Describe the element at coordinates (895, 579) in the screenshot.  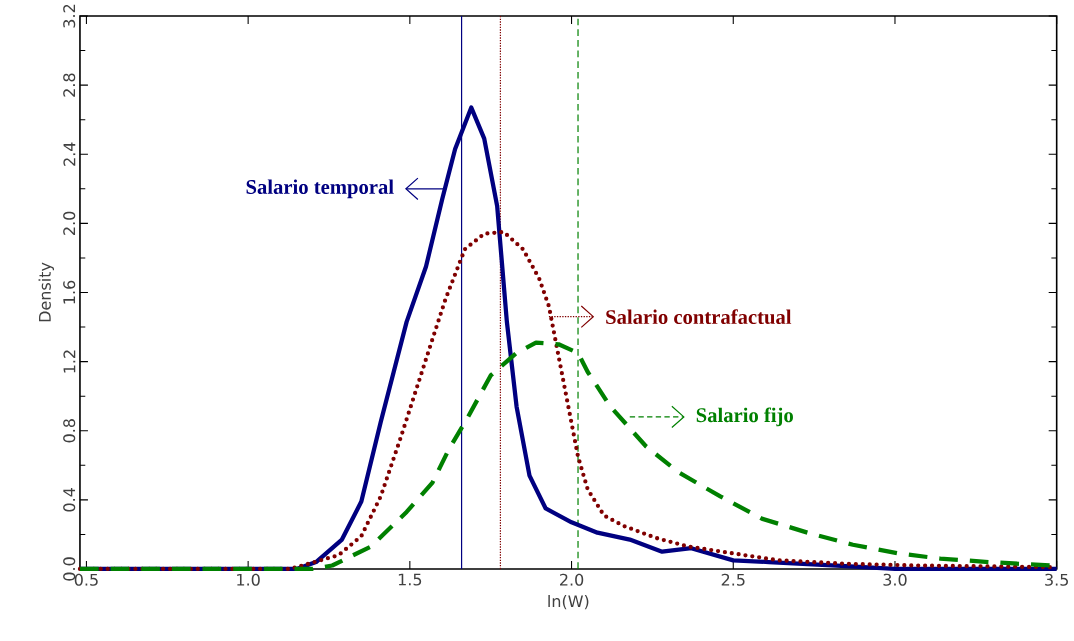
I see `x-tick-label: 3.0` at that location.